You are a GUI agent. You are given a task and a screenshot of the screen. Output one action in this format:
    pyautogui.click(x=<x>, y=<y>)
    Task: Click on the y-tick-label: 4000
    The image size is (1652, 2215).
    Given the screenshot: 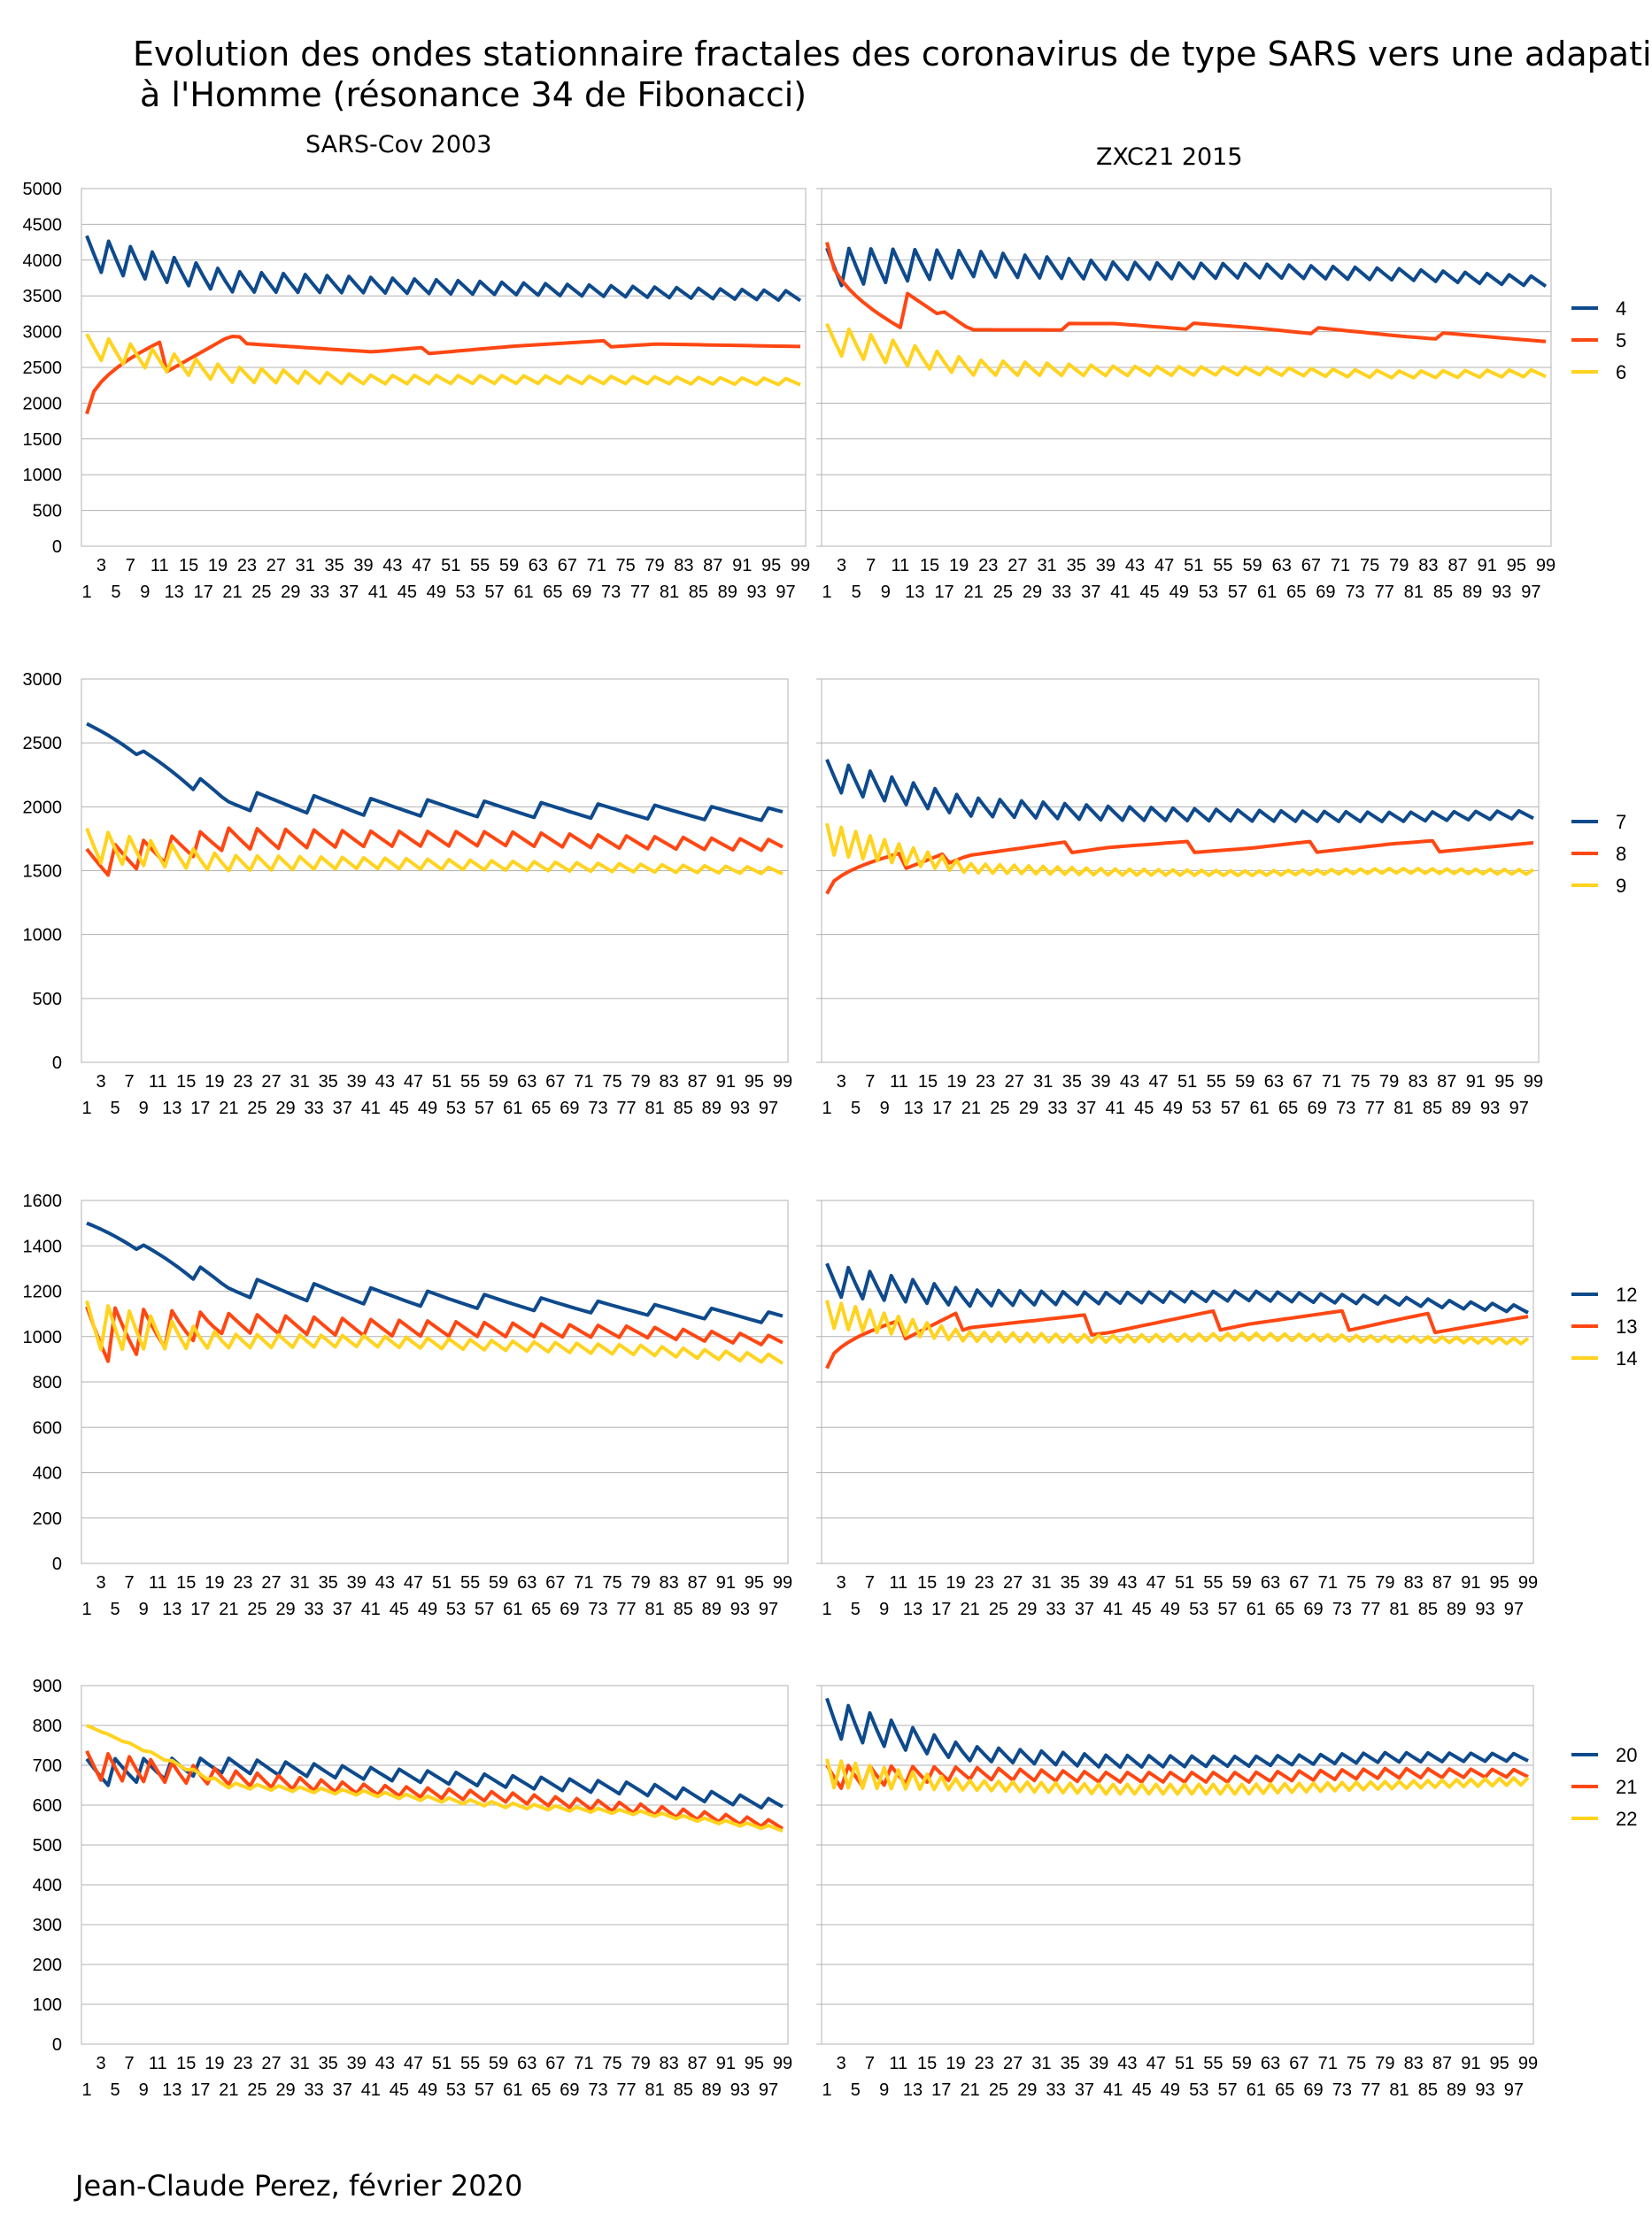 What is the action you would take?
    pyautogui.click(x=43, y=261)
    